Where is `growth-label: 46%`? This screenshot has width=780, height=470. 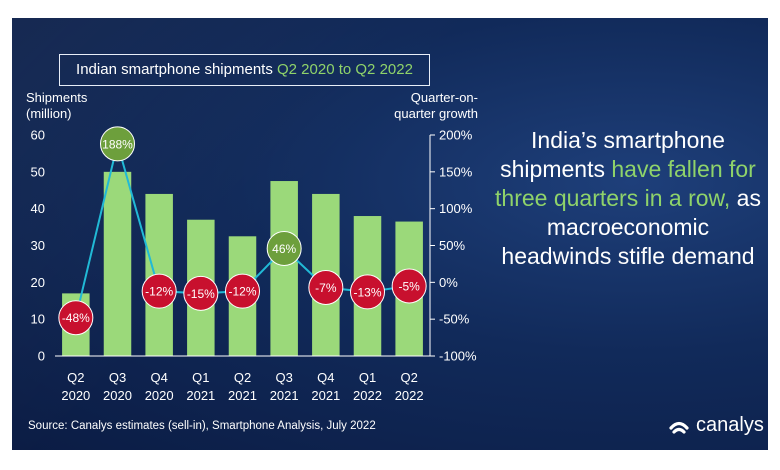
growth-label: 46% is located at coordinates (284, 249).